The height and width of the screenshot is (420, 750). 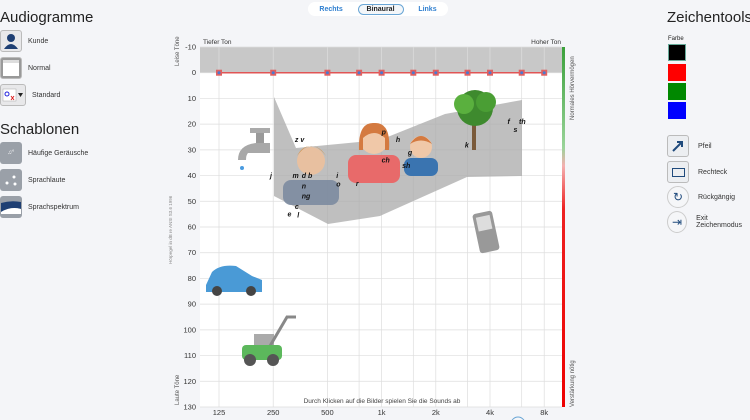 I want to click on phoneme-label: th, so click(x=522, y=122).